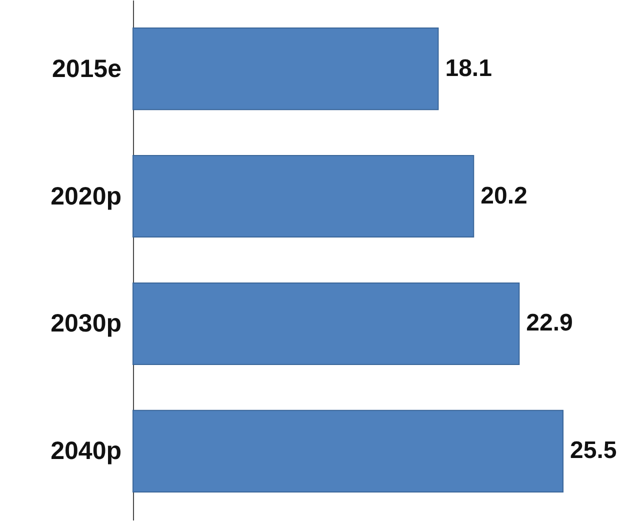  What do you see at coordinates (504, 196) in the screenshot?
I see `data-label: 20.2` at bounding box center [504, 196].